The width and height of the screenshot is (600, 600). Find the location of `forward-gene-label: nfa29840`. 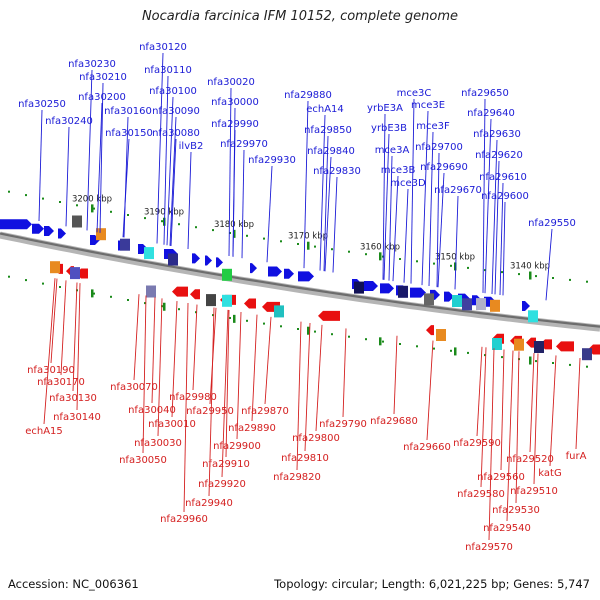

forward-gene-label: nfa29840 is located at coordinates (331, 151).